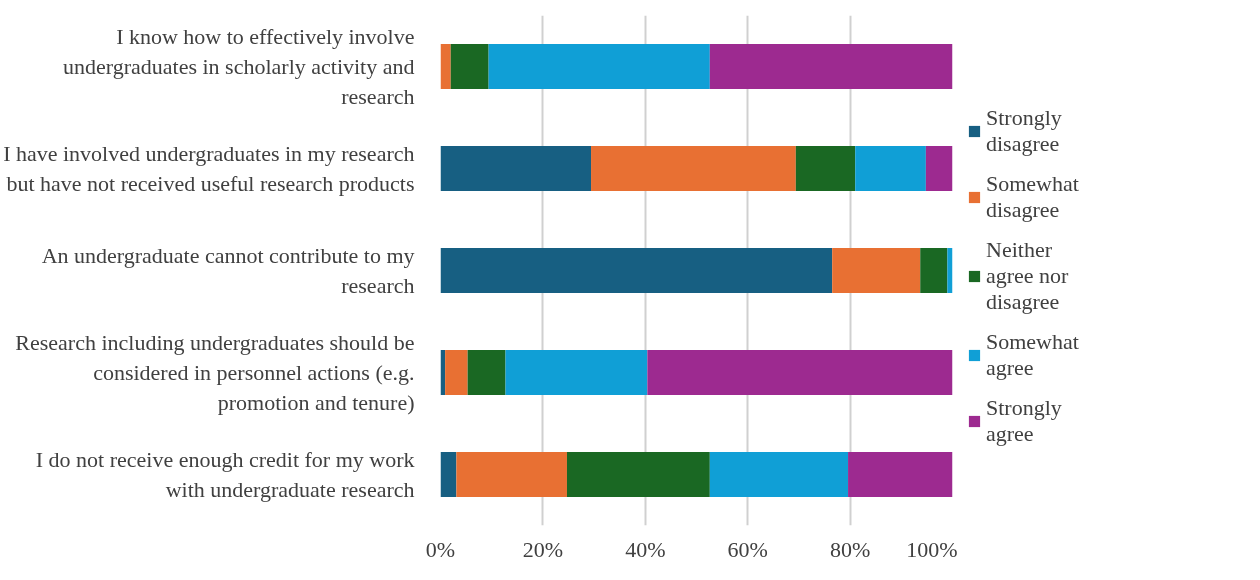 The width and height of the screenshot is (1260, 580). What do you see at coordinates (225, 474) in the screenshot?
I see `y-tick-label: I do not receive enough credit for my work with undergraduate research` at bounding box center [225, 474].